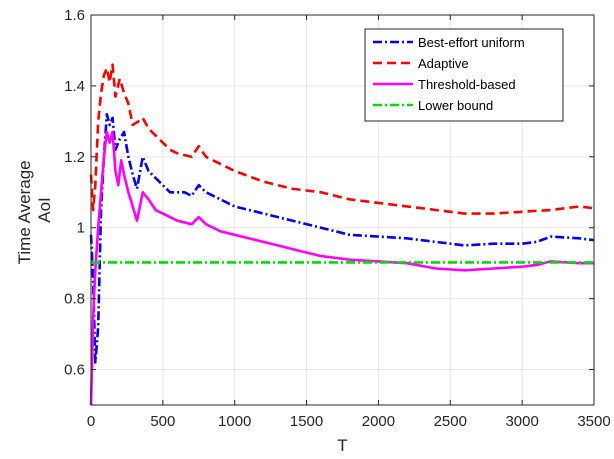 This screenshot has height=459, width=614. What do you see at coordinates (234, 421) in the screenshot?
I see `x-tick-label: 1000` at bounding box center [234, 421].